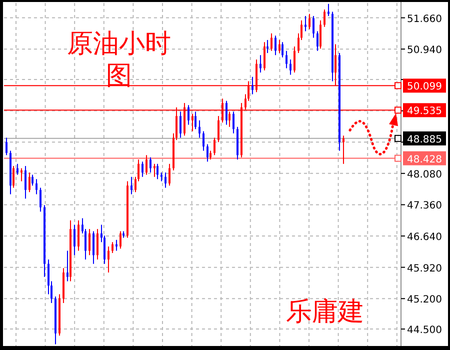 The image size is (450, 350). What do you see at coordinates (424, 300) in the screenshot?
I see `y-tick-label: 45.200` at bounding box center [424, 300].